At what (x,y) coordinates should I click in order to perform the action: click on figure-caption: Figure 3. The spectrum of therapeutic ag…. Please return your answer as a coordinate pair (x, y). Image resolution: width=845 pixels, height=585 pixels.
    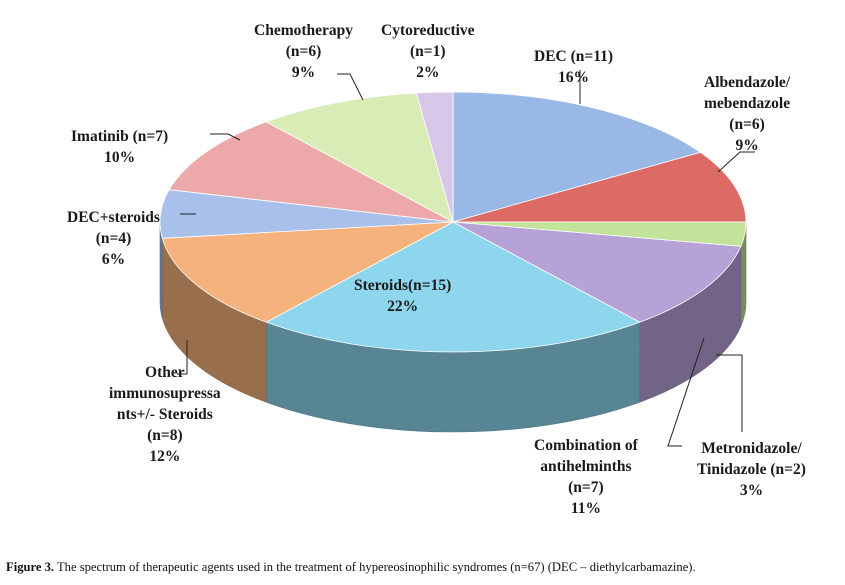
    Looking at the image, I should click on (351, 567).